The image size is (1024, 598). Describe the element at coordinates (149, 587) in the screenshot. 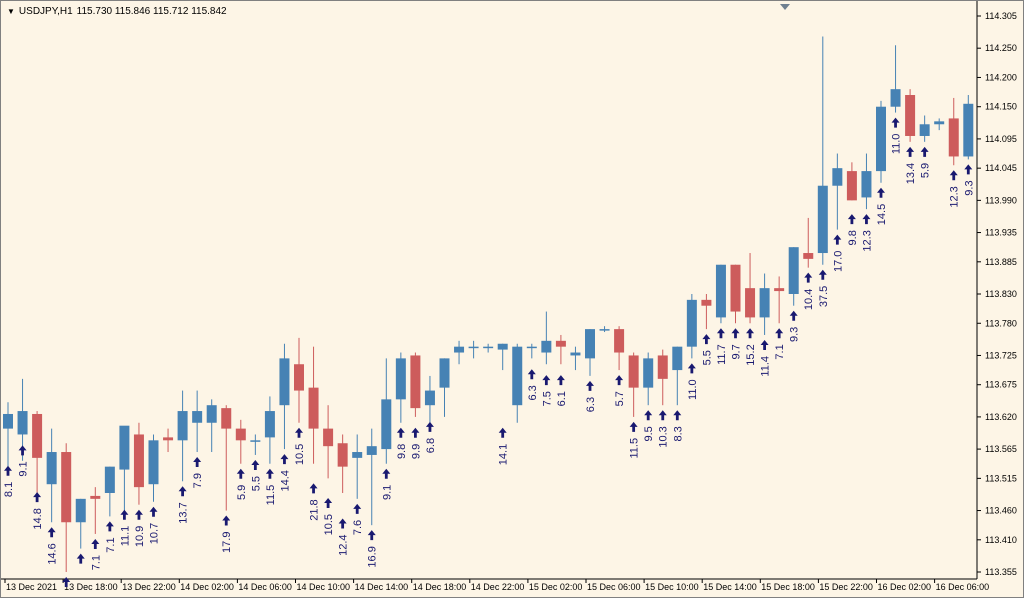

I see `x-tick-label: 13 Dec 22:00` at that location.